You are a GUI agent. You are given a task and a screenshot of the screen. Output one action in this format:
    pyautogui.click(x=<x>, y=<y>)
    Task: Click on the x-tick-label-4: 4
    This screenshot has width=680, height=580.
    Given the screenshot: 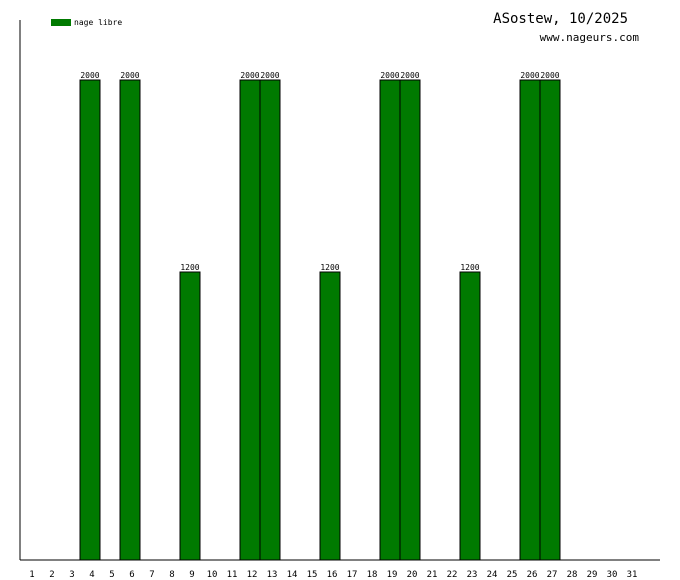 What is the action you would take?
    pyautogui.click(x=91, y=575)
    